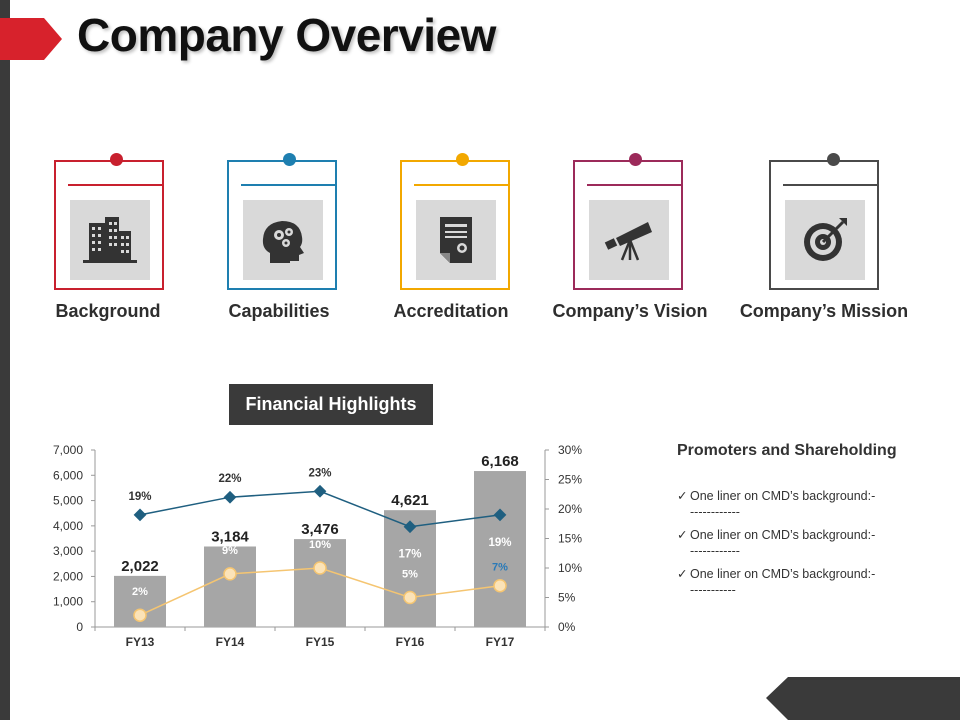 The height and width of the screenshot is (720, 960). I want to click on buildings-icon, so click(110, 240).